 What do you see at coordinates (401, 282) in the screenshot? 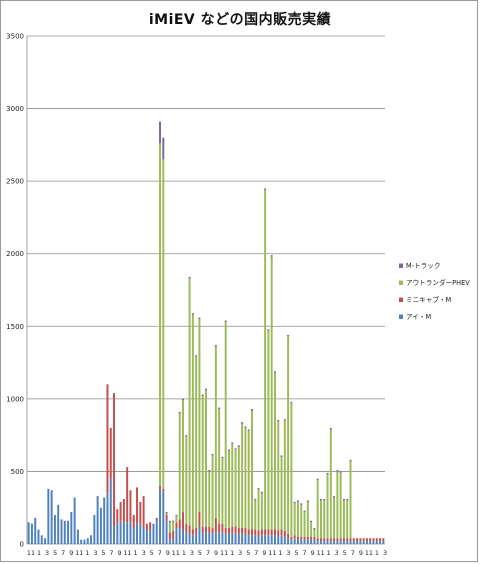
I see `legend-swatch` at bounding box center [401, 282].